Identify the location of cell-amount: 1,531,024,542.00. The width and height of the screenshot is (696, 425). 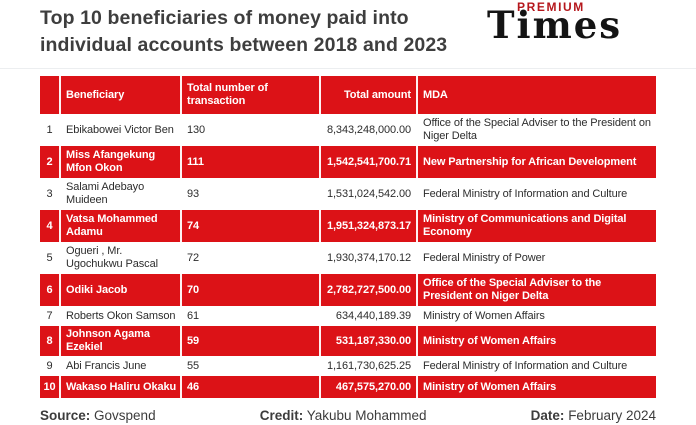
(368, 193).